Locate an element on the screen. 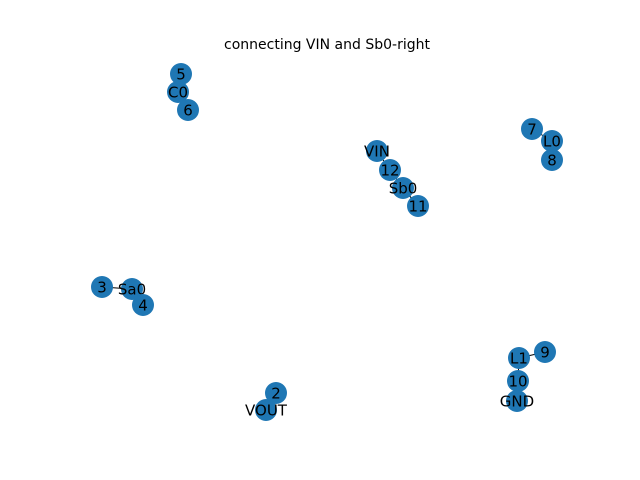 The width and height of the screenshot is (640, 480). node-6: 6 is located at coordinates (188, 110).